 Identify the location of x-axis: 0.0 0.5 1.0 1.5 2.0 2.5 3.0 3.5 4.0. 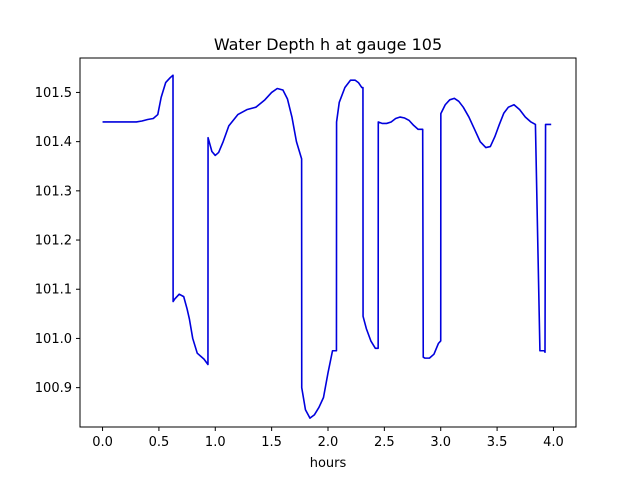
(328, 438).